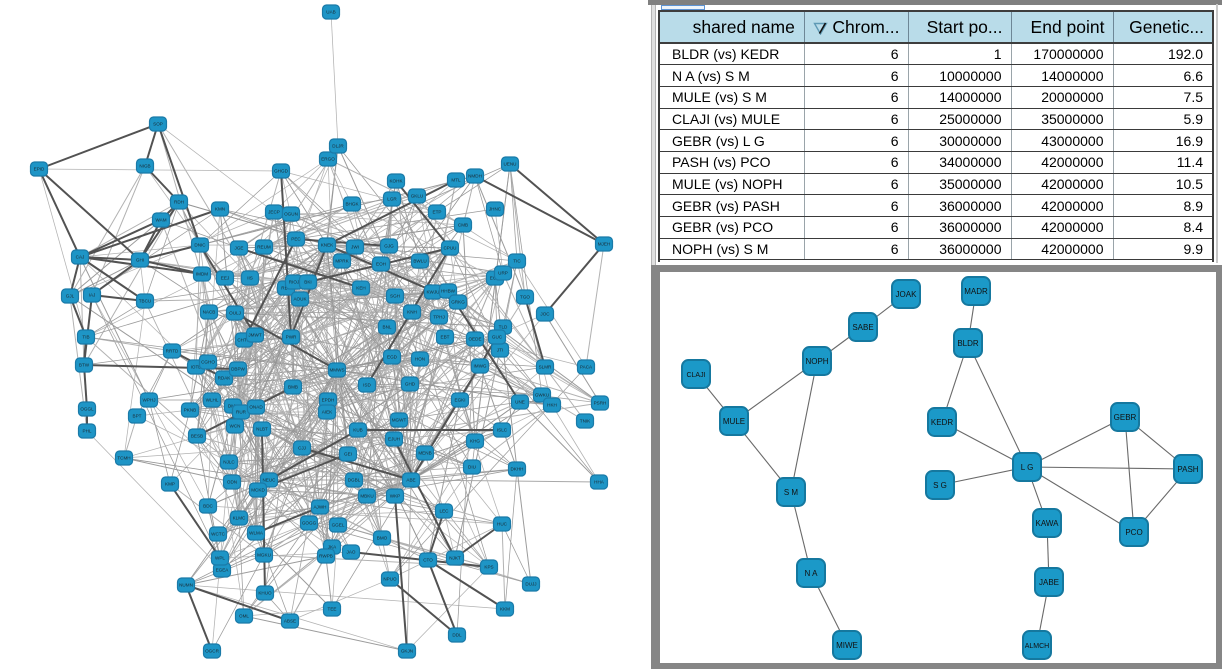  Describe the element at coordinates (39, 169) in the screenshot. I see `svg-text: EPID` at that location.